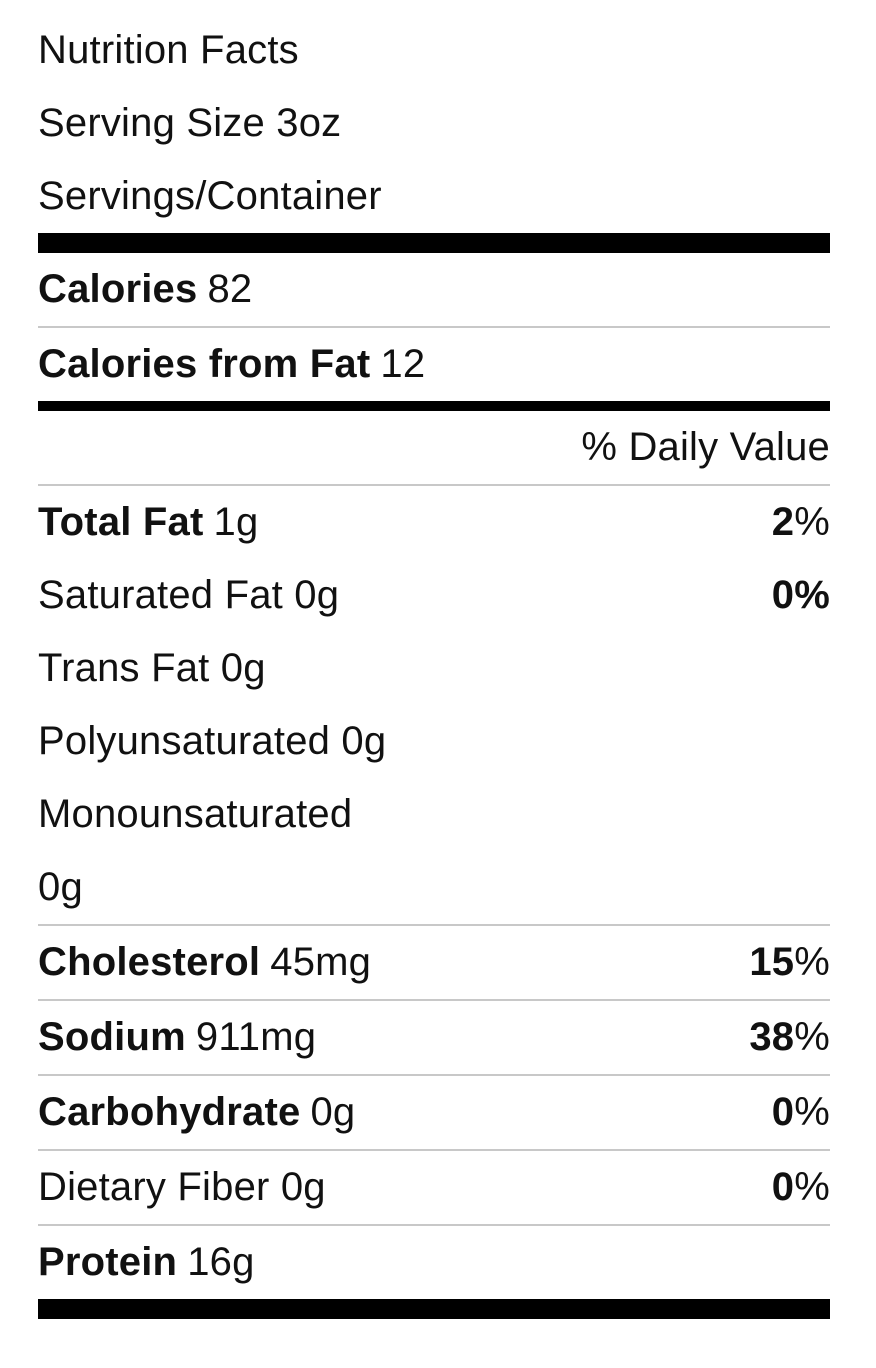  Describe the element at coordinates (108, 1262) in the screenshot. I see `protein-label: Protein` at that location.